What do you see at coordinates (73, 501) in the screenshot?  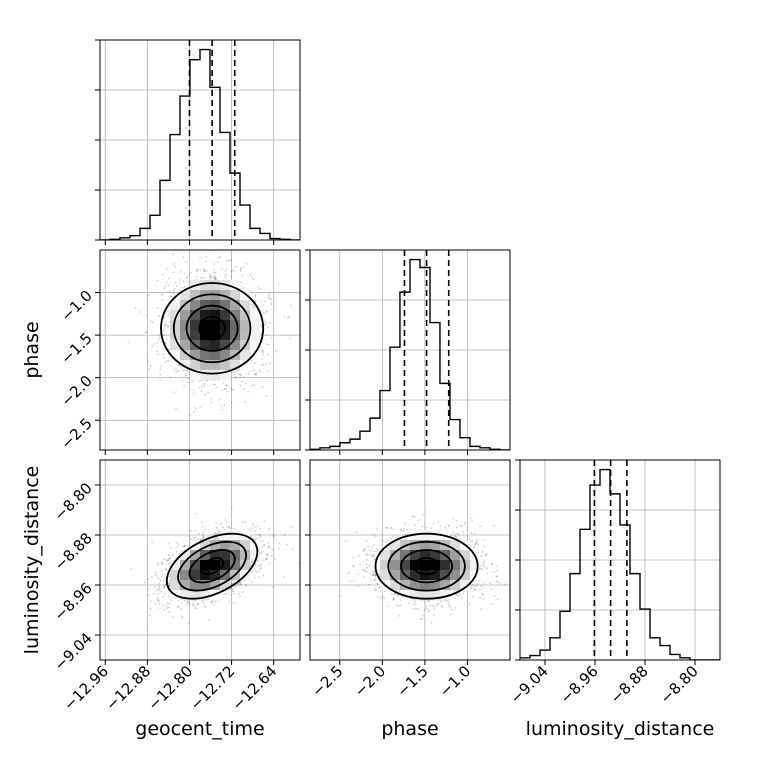 I see `tick-label-luminosity-distance: −8.80` at bounding box center [73, 501].